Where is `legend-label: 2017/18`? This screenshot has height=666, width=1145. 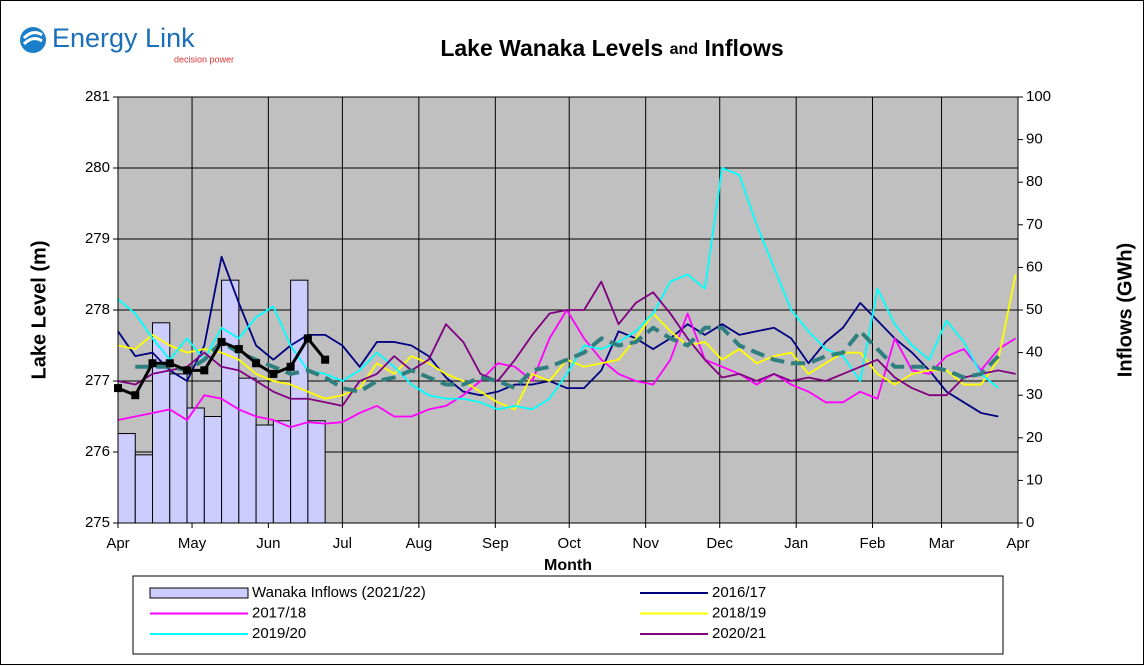
legend-label: 2017/18 is located at coordinates (279, 612).